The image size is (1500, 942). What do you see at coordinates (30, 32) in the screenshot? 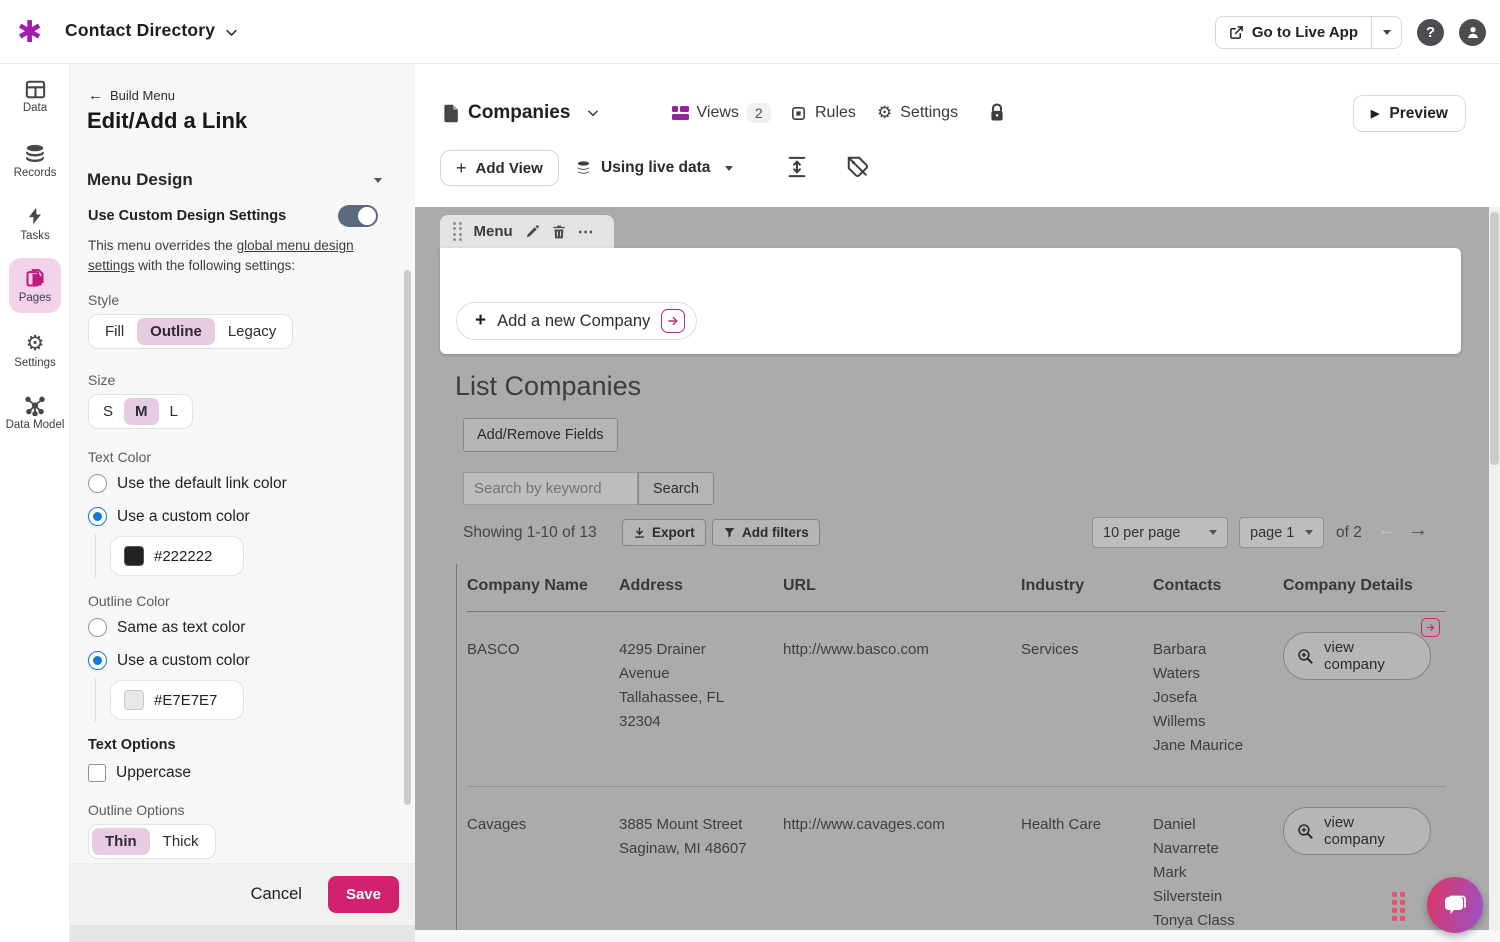
I see `knack-logo-icon: ✱` at bounding box center [30, 32].